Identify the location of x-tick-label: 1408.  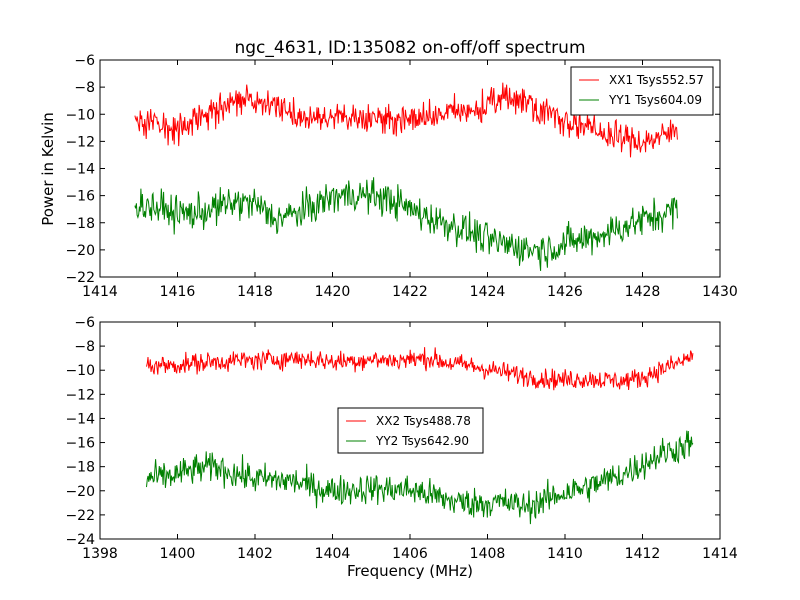
(488, 554).